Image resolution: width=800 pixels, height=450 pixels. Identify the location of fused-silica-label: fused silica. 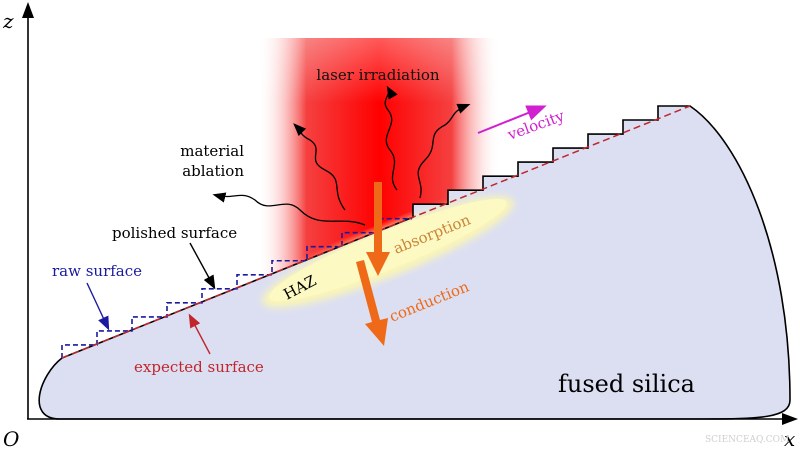
(626, 384).